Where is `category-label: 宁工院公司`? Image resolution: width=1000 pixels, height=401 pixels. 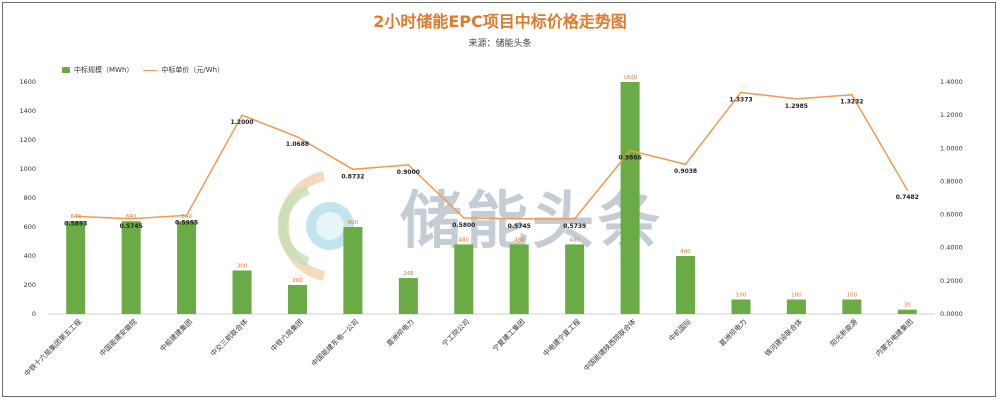
category-label: 宁工院公司 is located at coordinates (455, 332).